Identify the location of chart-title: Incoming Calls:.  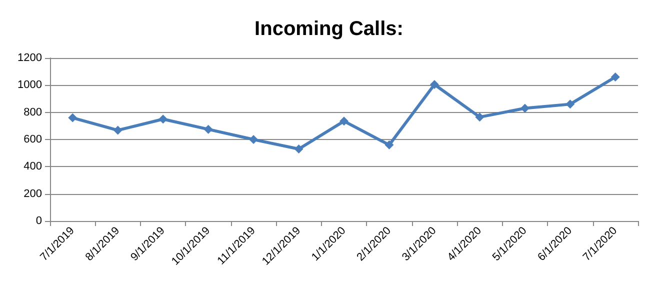
(329, 29).